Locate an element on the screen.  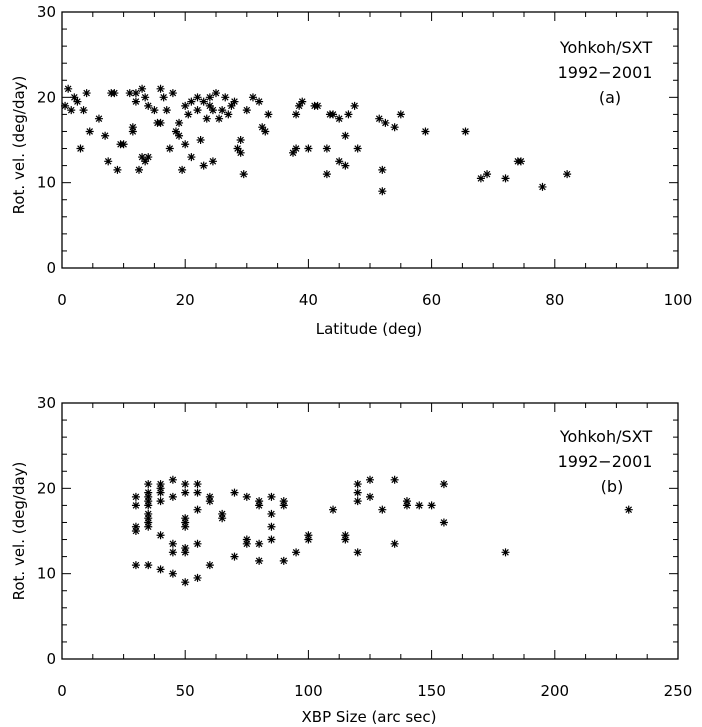
panel-a-ylabel: Rot. vel. (deg/day) is located at coordinates (19, 145).